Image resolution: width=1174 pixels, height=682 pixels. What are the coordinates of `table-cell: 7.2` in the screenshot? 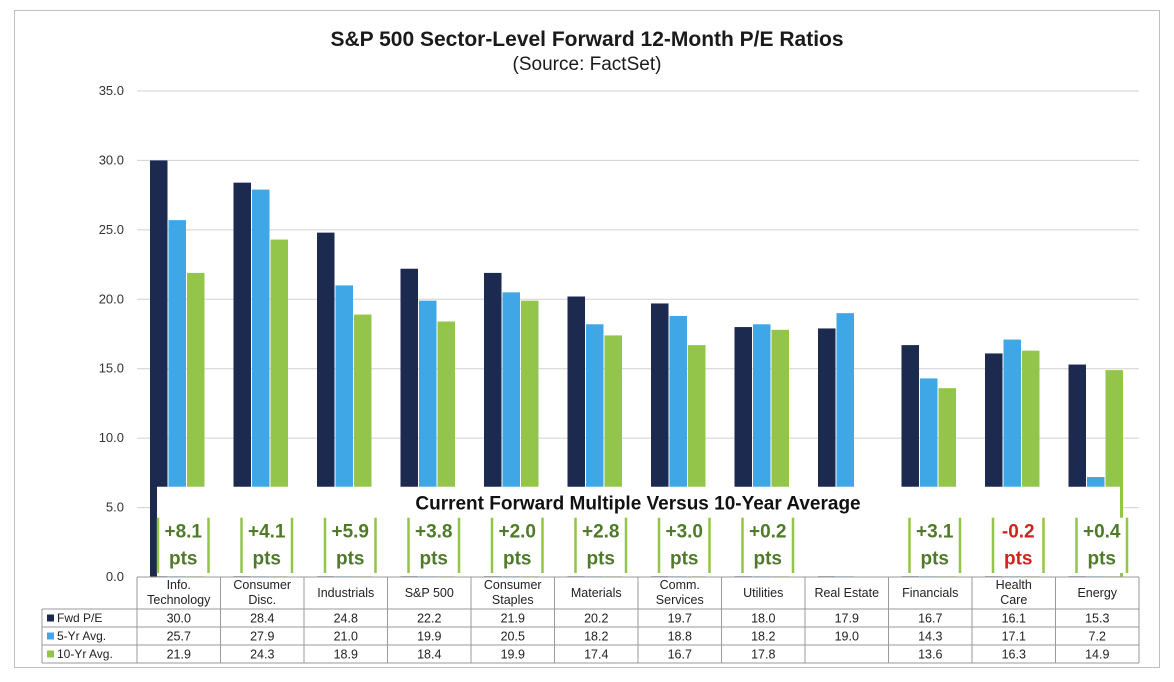 It's located at (1097, 637).